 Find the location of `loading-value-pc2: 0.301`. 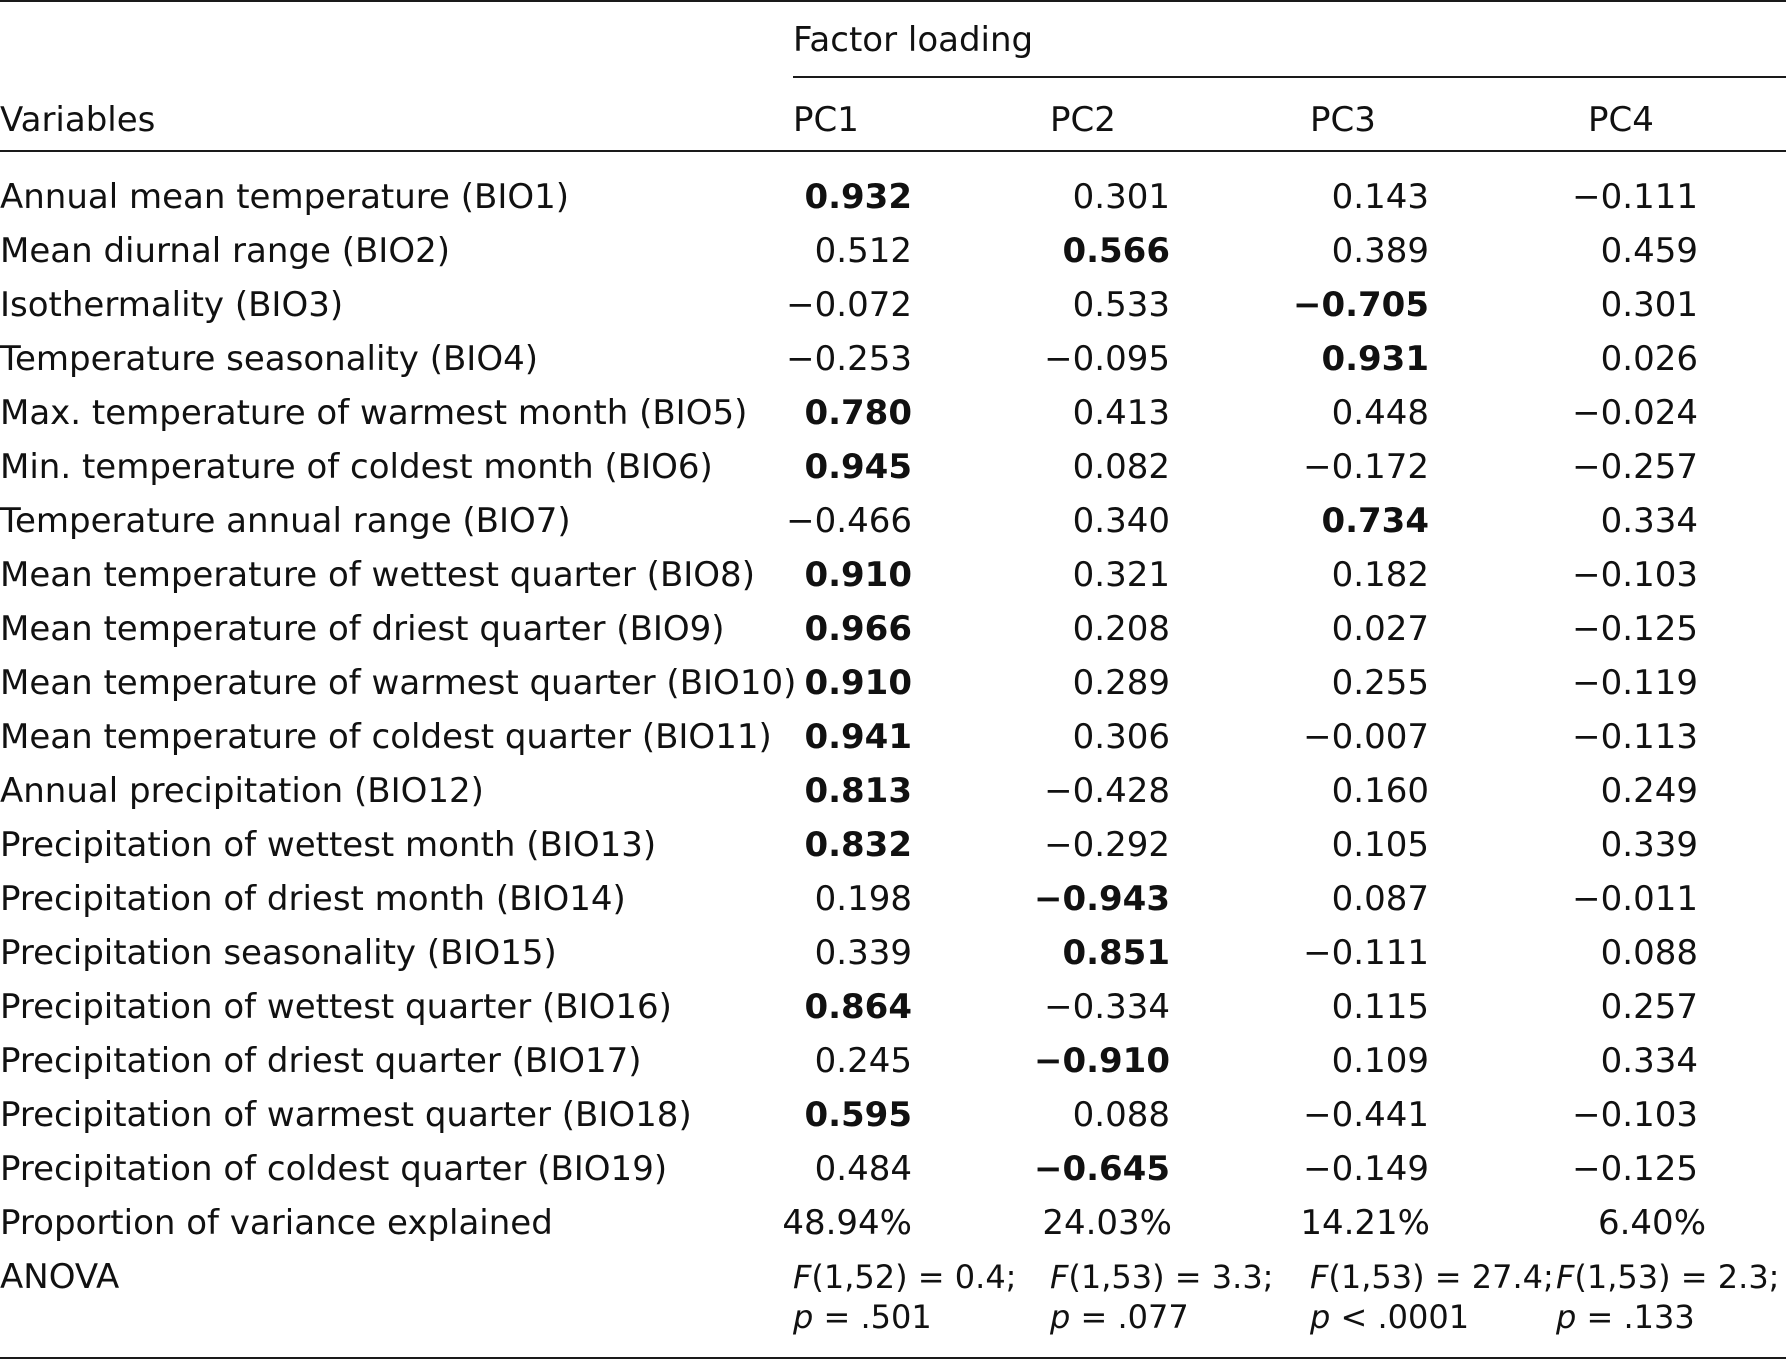

loading-value-pc2: 0.301 is located at coordinates (1121, 197).